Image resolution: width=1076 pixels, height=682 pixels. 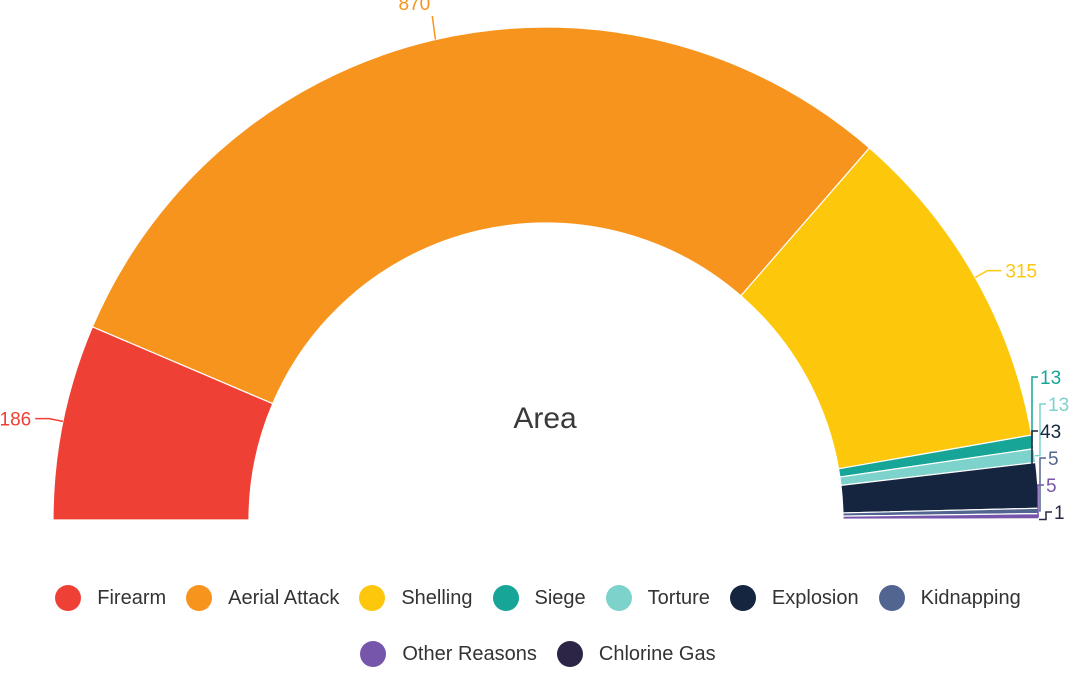 I want to click on legend-item-torture: Torture, so click(x=657, y=598).